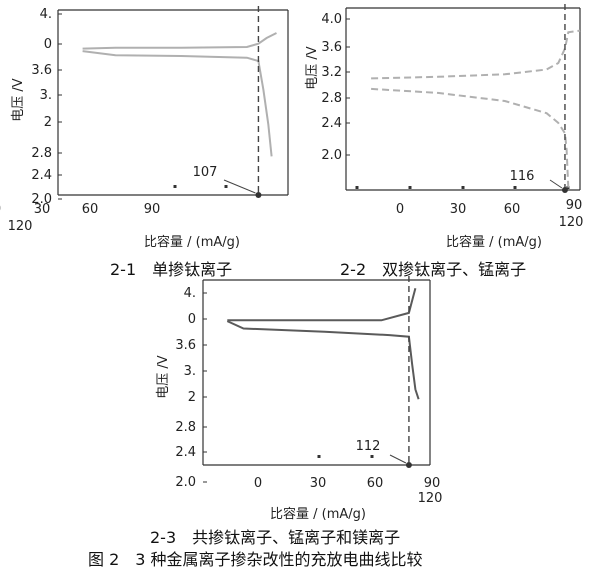  Describe the element at coordinates (522, 176) in the screenshot. I see `capacity-annotation: 116` at that location.